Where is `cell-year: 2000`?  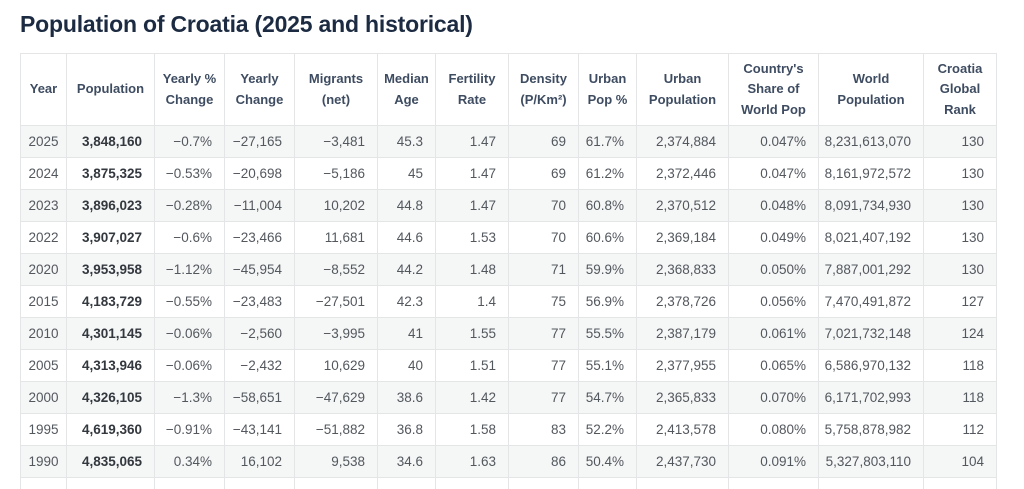 cell-year: 2000 is located at coordinates (43, 397).